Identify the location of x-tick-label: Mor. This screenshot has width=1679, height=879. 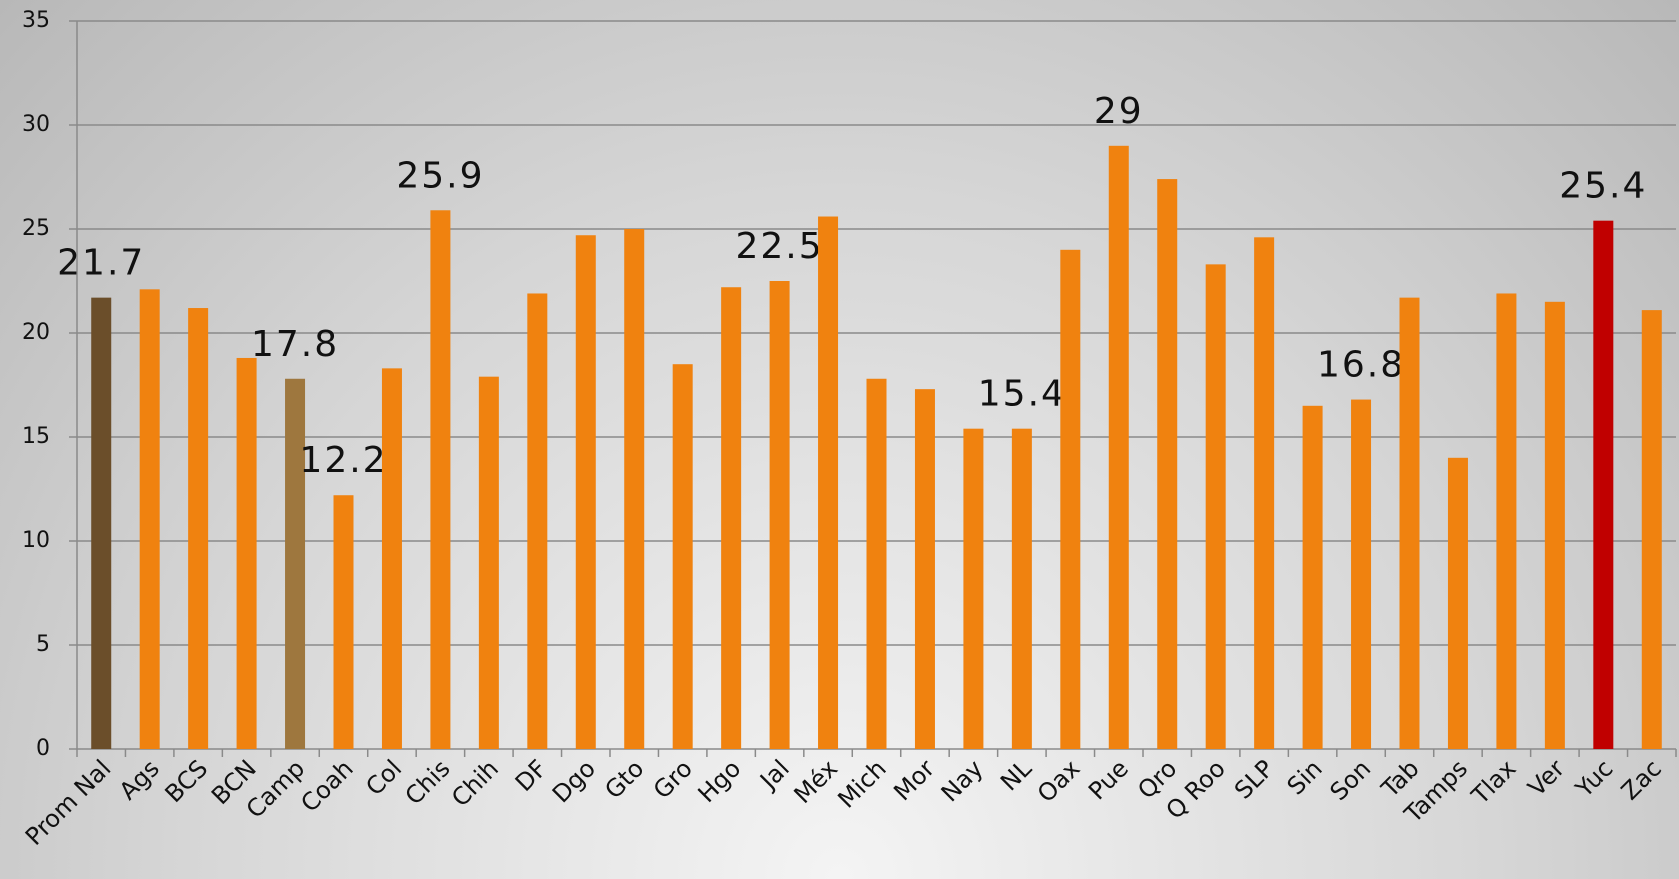
(914, 780).